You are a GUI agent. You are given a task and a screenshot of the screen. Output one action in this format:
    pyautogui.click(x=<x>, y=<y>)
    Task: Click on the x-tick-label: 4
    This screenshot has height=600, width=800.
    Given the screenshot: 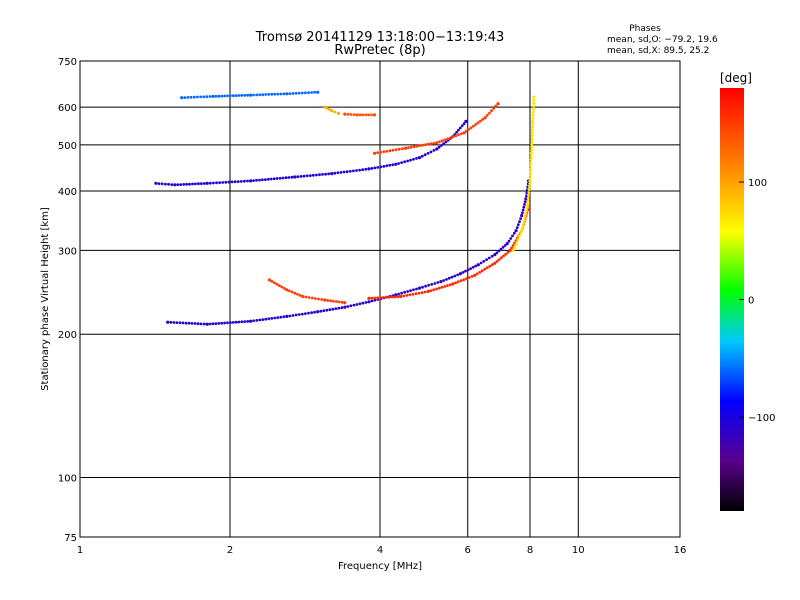 What is the action you would take?
    pyautogui.click(x=380, y=550)
    